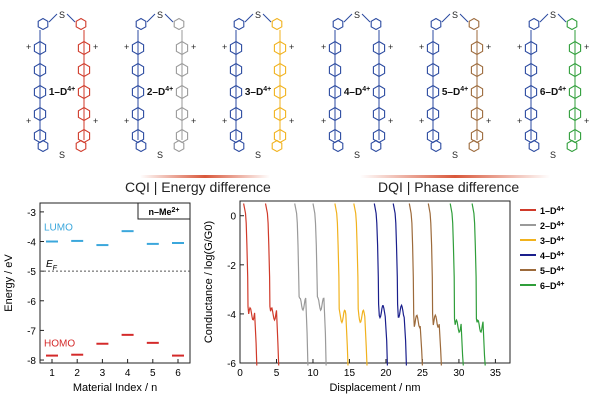  Describe the element at coordinates (58, 228) in the screenshot. I see `lumo-label: LUMO` at that location.